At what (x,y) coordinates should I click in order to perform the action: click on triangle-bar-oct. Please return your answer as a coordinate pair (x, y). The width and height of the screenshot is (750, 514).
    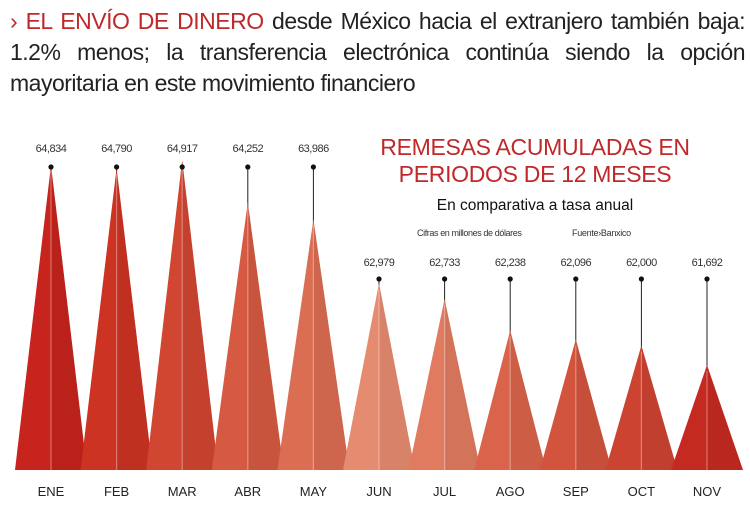
    Looking at the image, I should click on (641, 407).